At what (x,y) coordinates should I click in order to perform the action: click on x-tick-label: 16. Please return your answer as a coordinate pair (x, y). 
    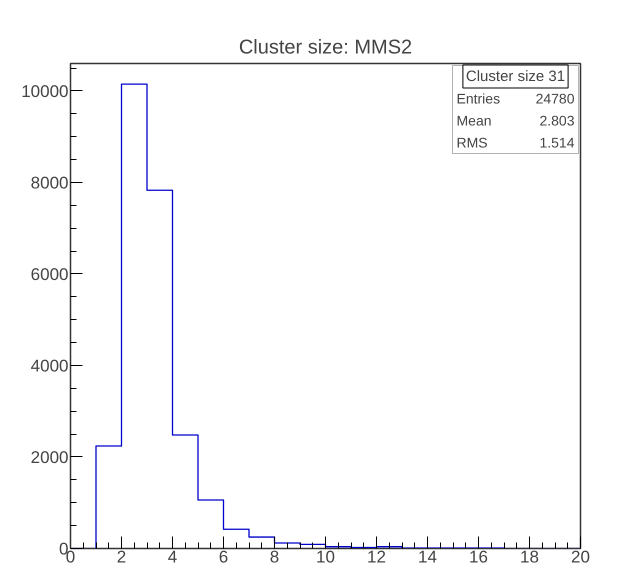
    Looking at the image, I should click on (478, 557).